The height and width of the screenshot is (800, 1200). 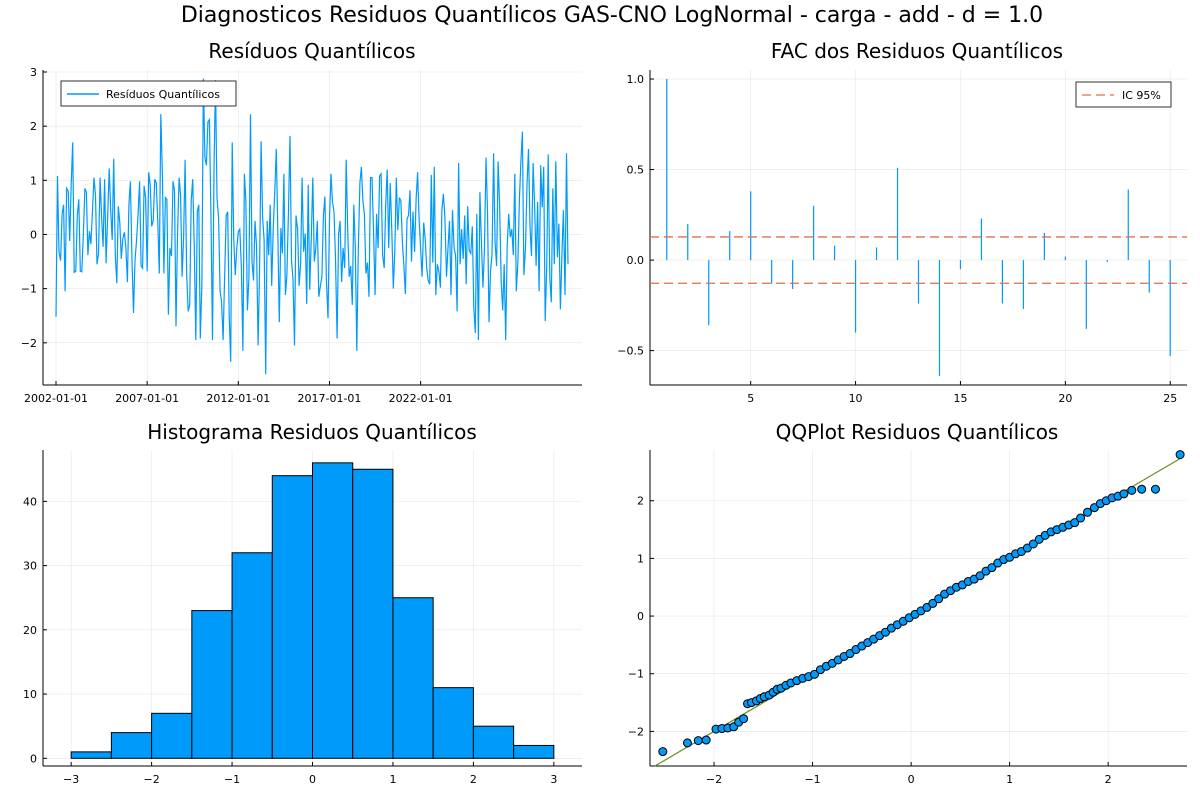 I want to click on x-tick-label: 25, so click(x=1170, y=398).